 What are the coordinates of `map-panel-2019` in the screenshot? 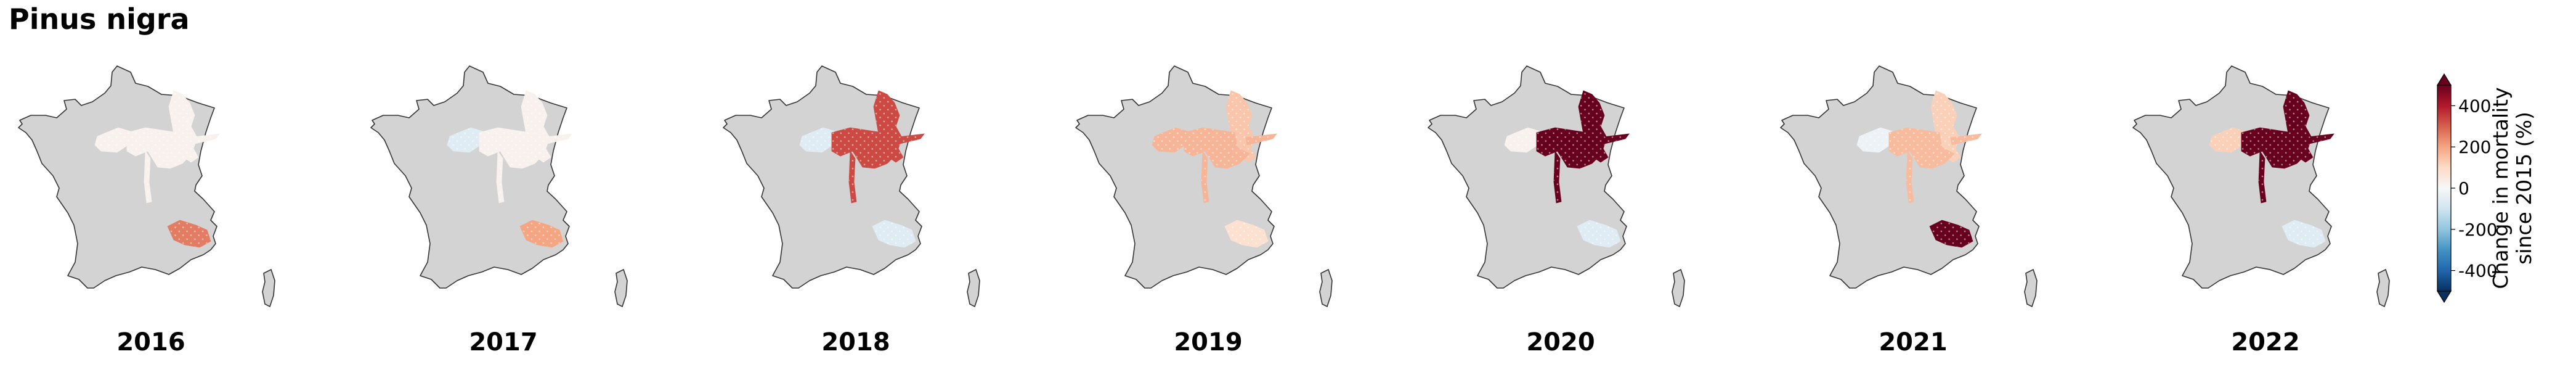 It's located at (1208, 195).